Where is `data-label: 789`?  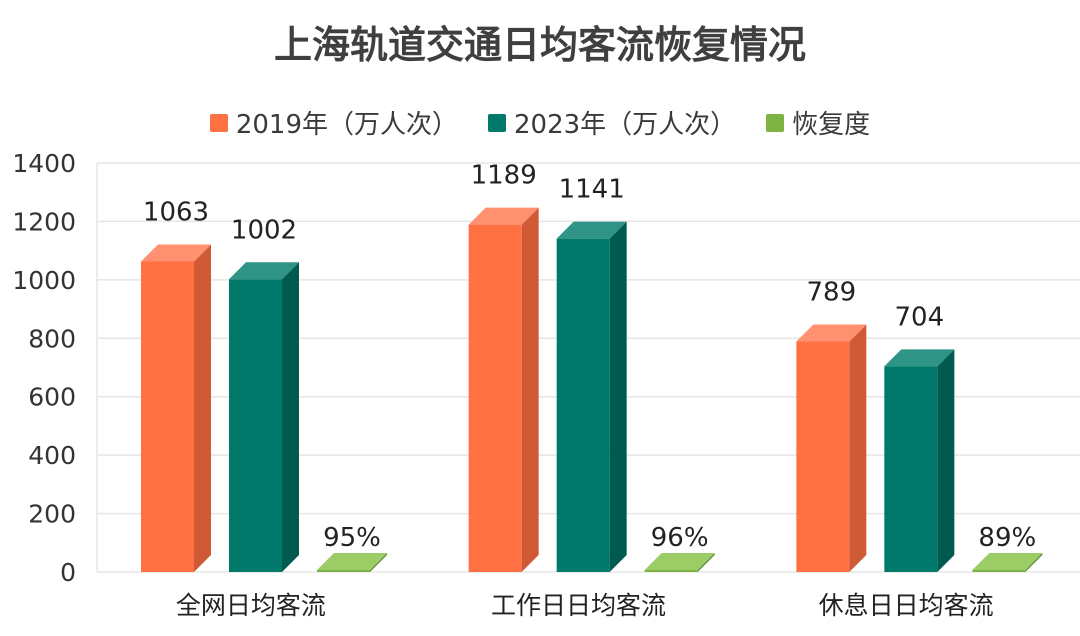 data-label: 789 is located at coordinates (832, 292).